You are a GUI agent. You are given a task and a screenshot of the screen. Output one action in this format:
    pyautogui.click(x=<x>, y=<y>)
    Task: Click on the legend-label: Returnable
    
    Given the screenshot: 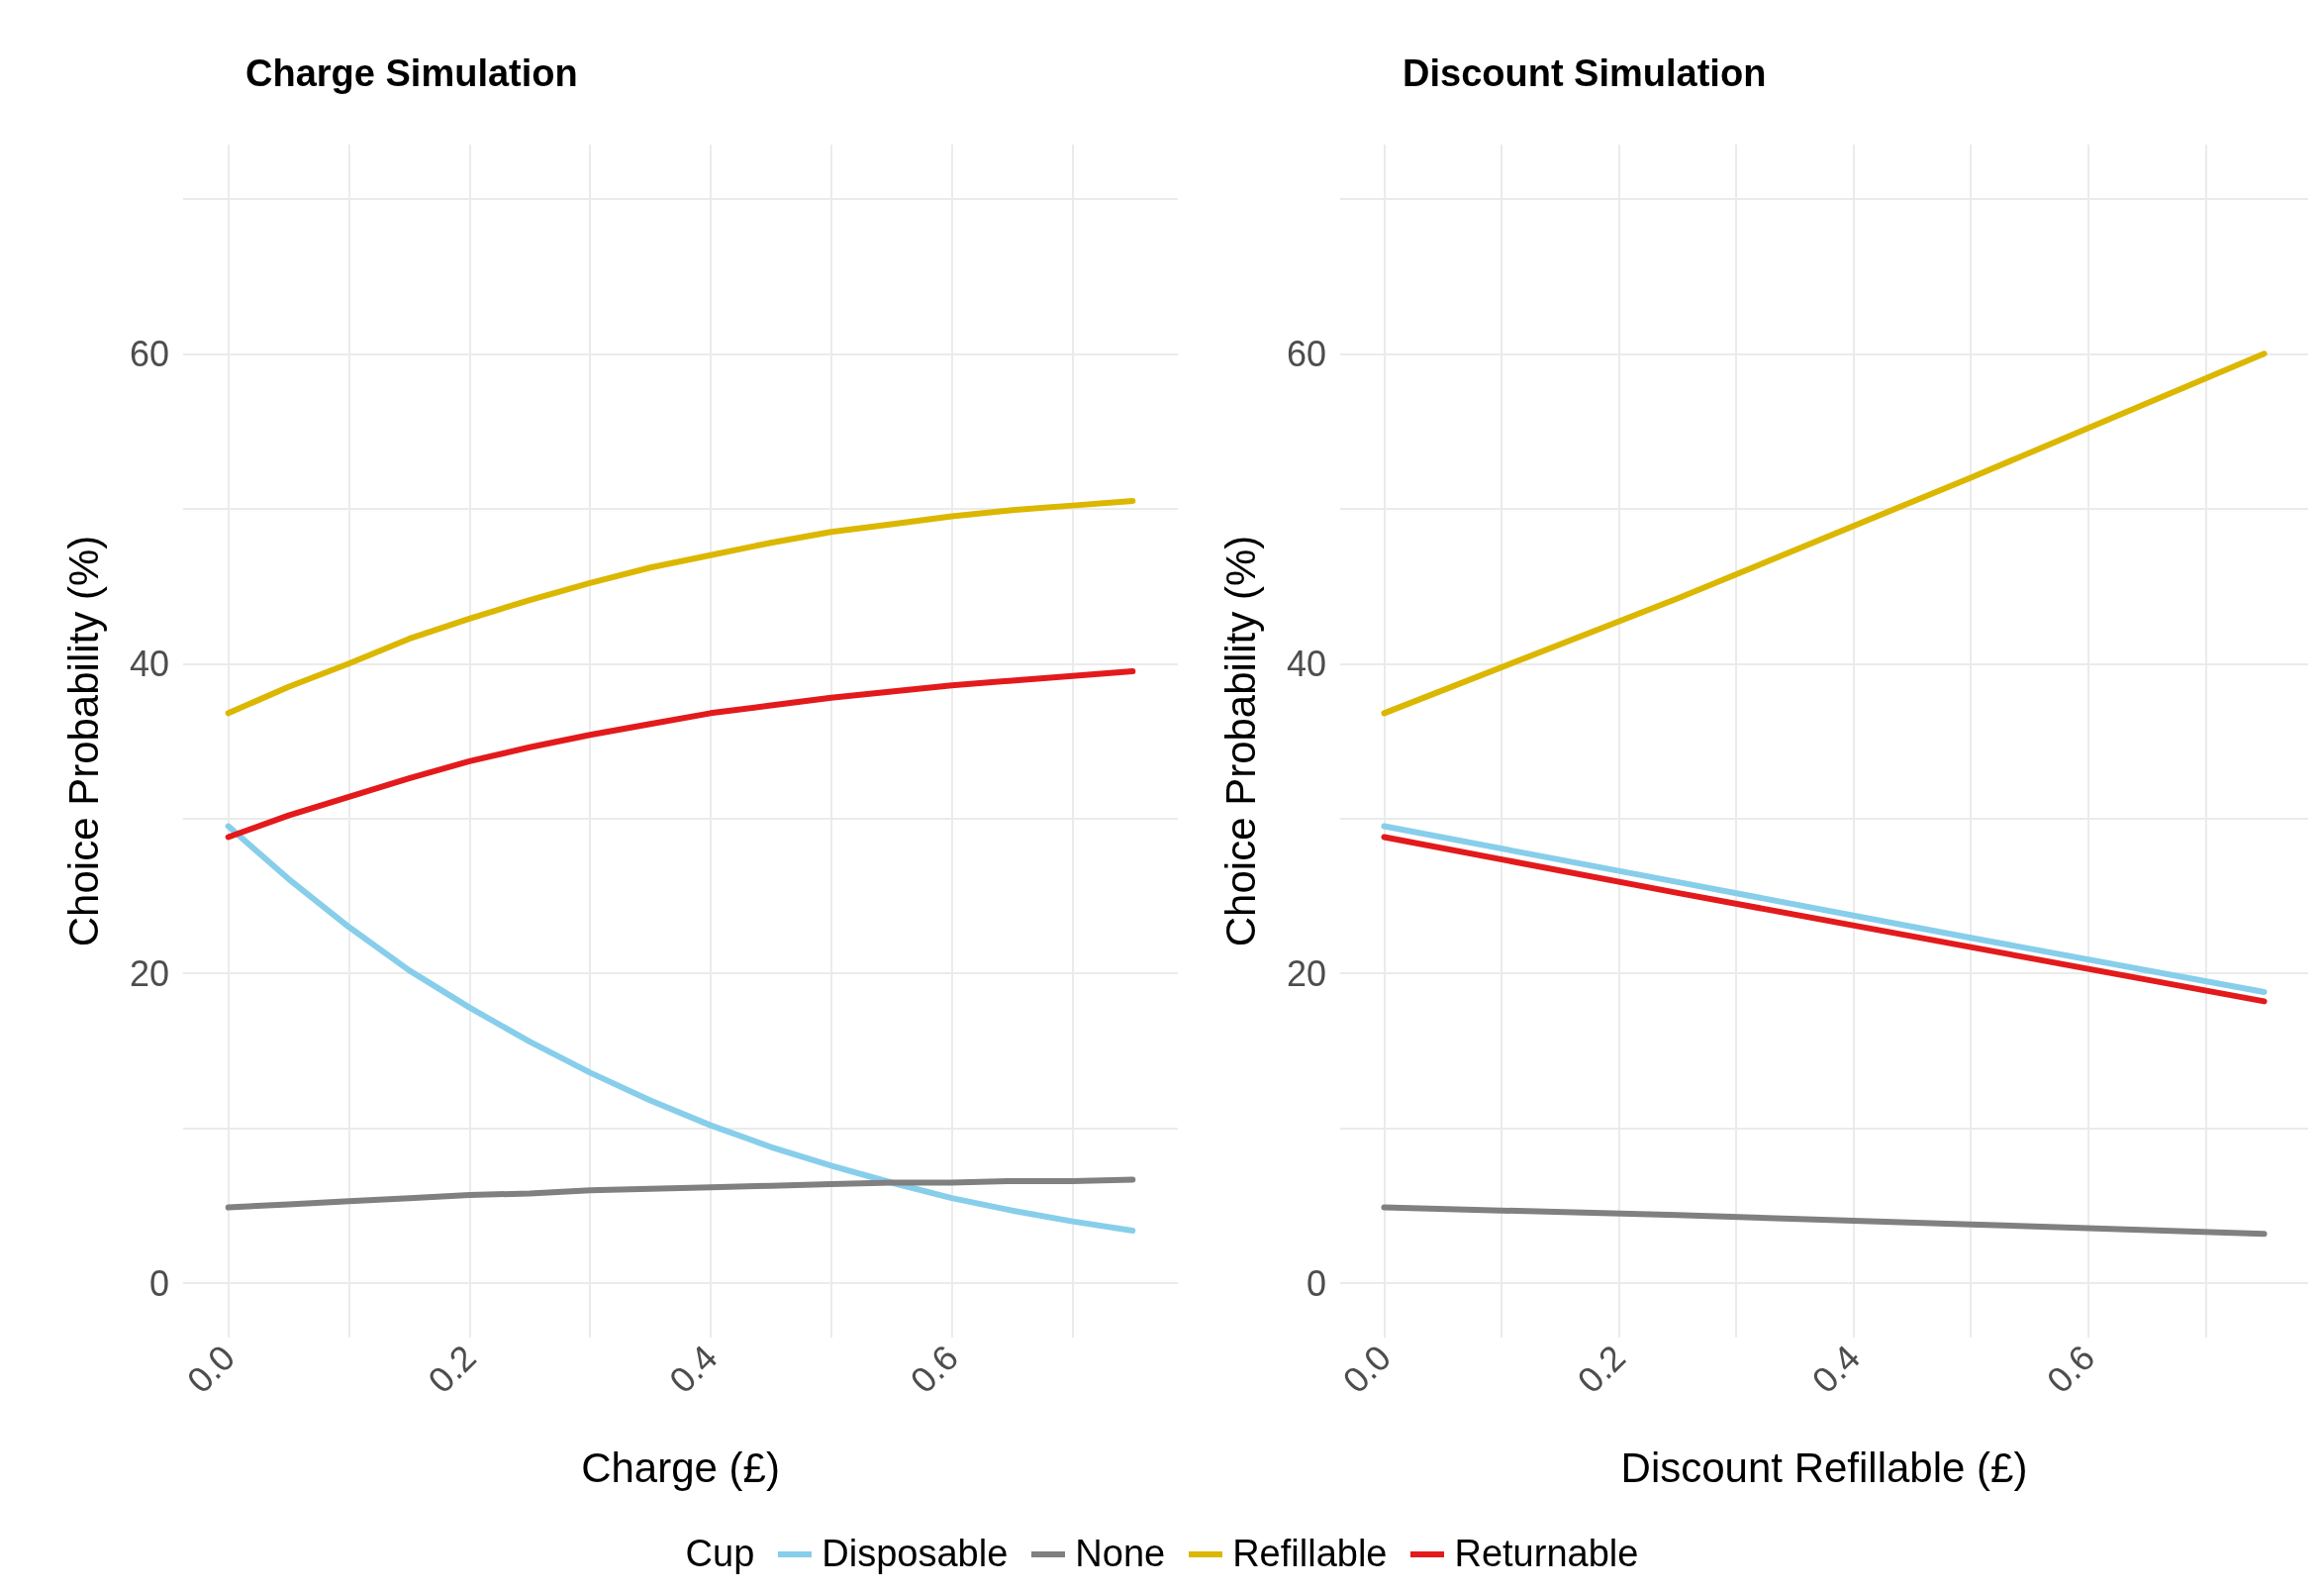 What is the action you would take?
    pyautogui.click(x=1547, y=1554)
    